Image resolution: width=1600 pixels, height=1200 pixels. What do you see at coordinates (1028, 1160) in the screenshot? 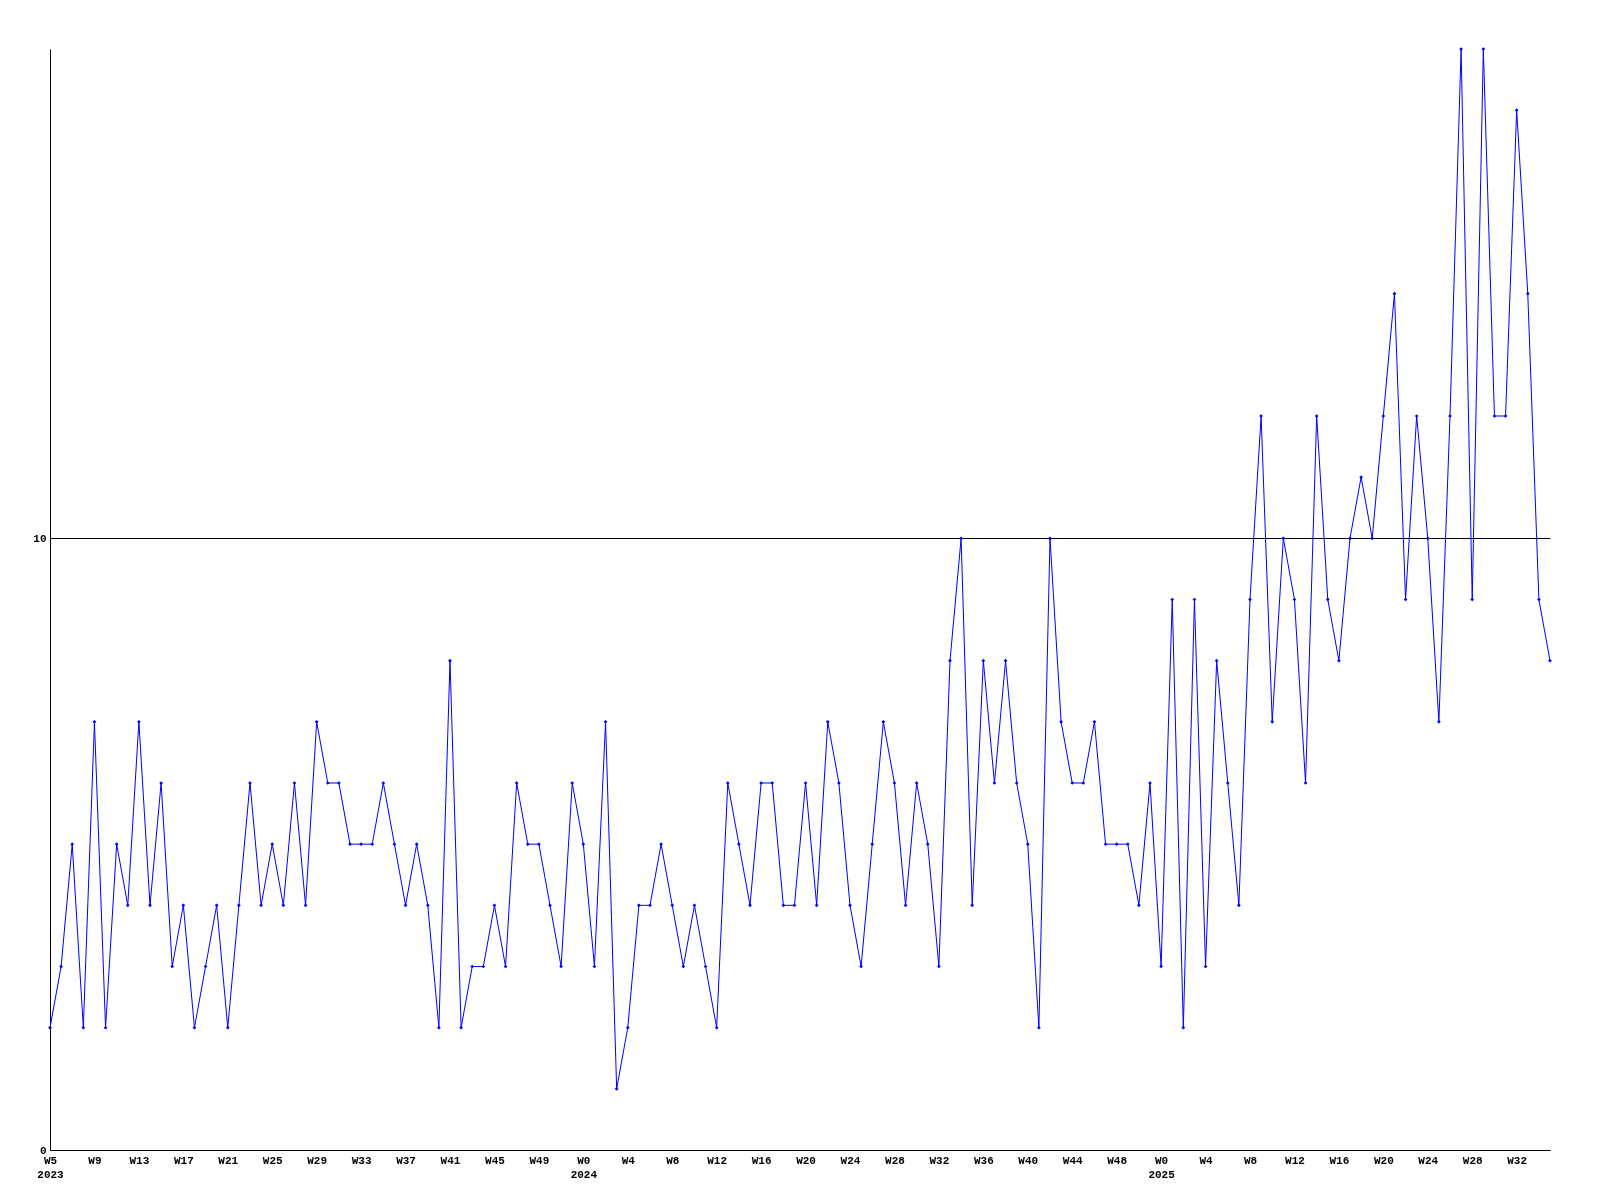
I see `x-tick-label: W40` at bounding box center [1028, 1160].